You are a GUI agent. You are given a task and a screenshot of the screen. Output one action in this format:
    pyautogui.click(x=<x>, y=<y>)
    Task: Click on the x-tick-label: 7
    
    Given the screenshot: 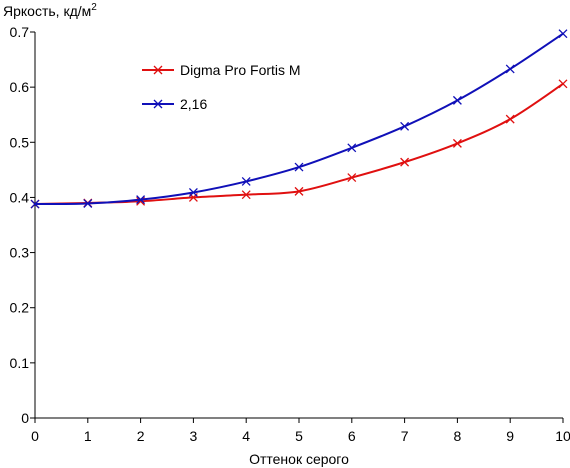 What is the action you would take?
    pyautogui.click(x=405, y=436)
    